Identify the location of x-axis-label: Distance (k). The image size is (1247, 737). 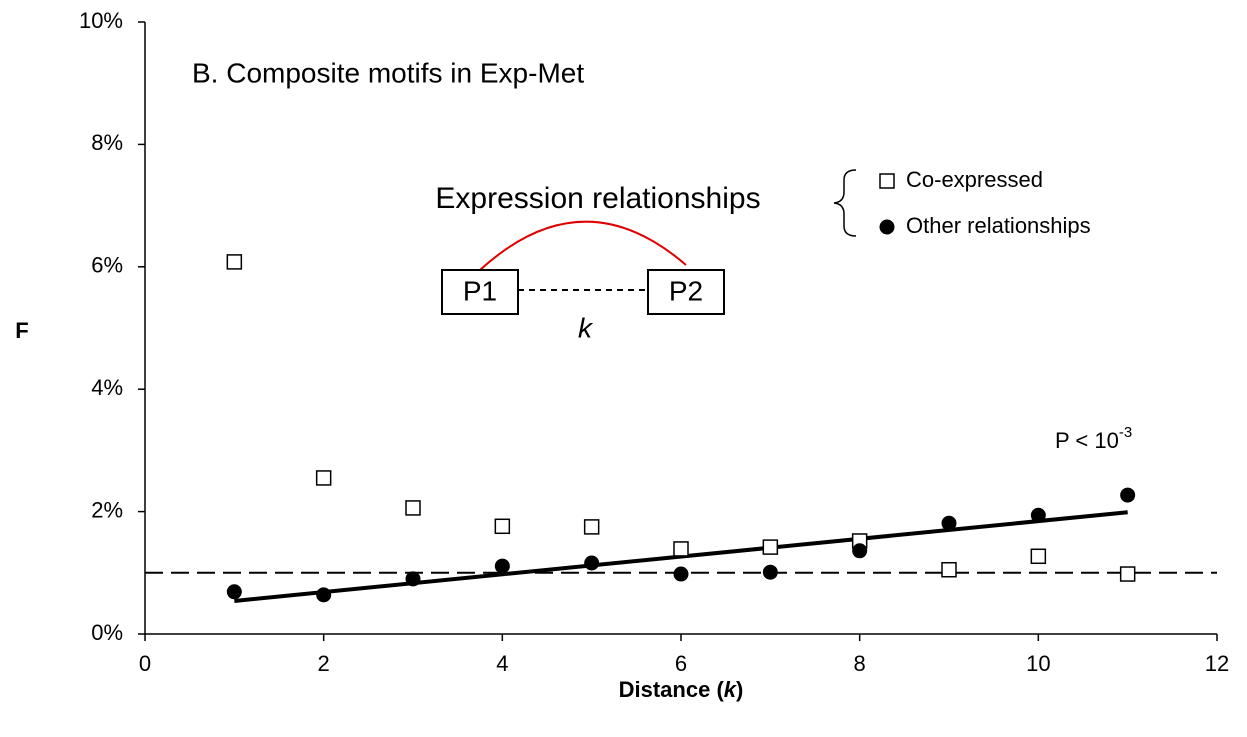
(681, 689).